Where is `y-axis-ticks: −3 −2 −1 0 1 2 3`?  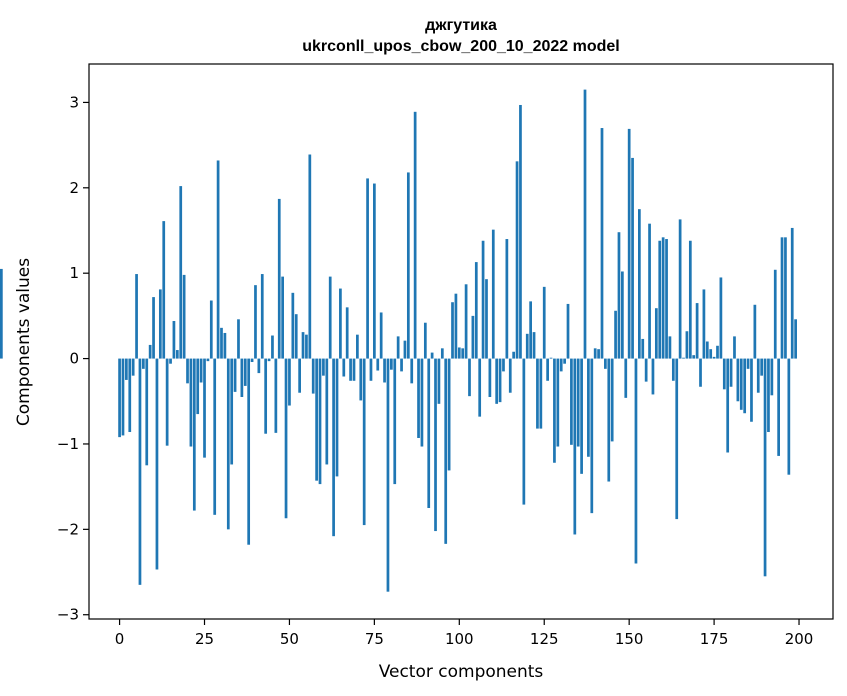 y-axis-ticks: −3 −2 −1 0 1 2 3 is located at coordinates (73, 358).